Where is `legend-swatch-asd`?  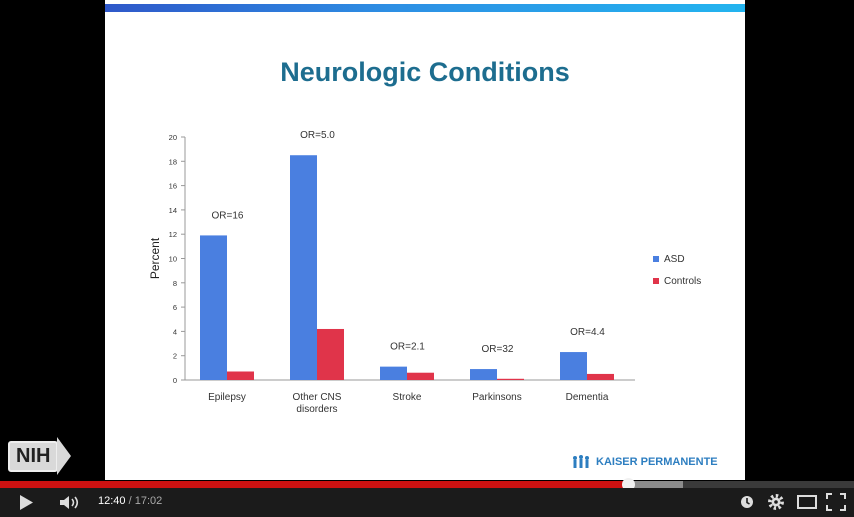 legend-swatch-asd is located at coordinates (656, 259).